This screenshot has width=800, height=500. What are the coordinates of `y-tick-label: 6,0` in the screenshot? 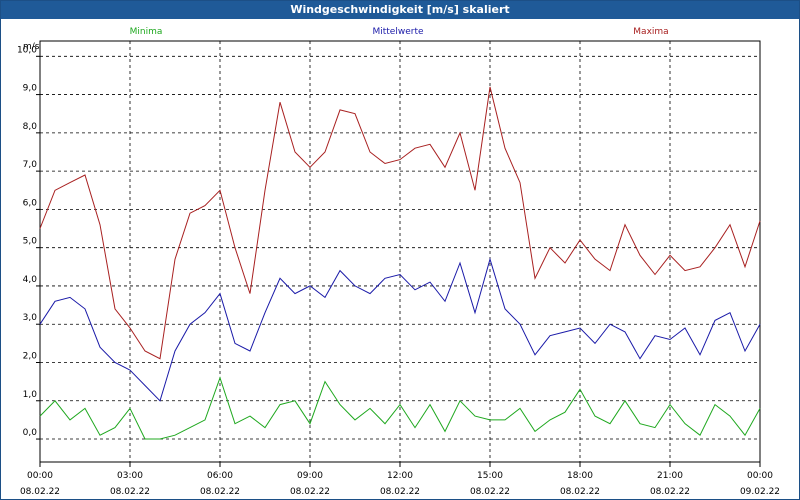 It's located at (30, 203).